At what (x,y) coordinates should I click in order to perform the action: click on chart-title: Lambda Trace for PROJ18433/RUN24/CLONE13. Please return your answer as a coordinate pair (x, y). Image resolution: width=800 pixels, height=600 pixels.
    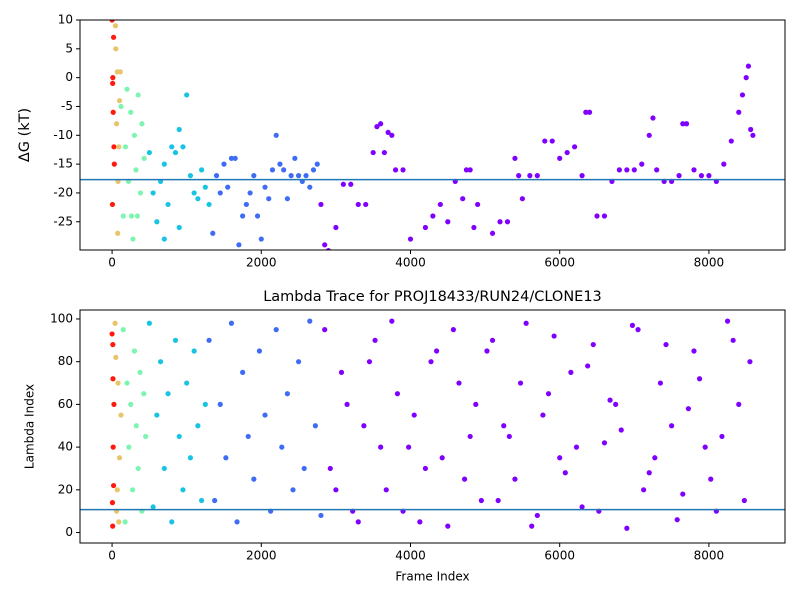
    Looking at the image, I should click on (432, 297).